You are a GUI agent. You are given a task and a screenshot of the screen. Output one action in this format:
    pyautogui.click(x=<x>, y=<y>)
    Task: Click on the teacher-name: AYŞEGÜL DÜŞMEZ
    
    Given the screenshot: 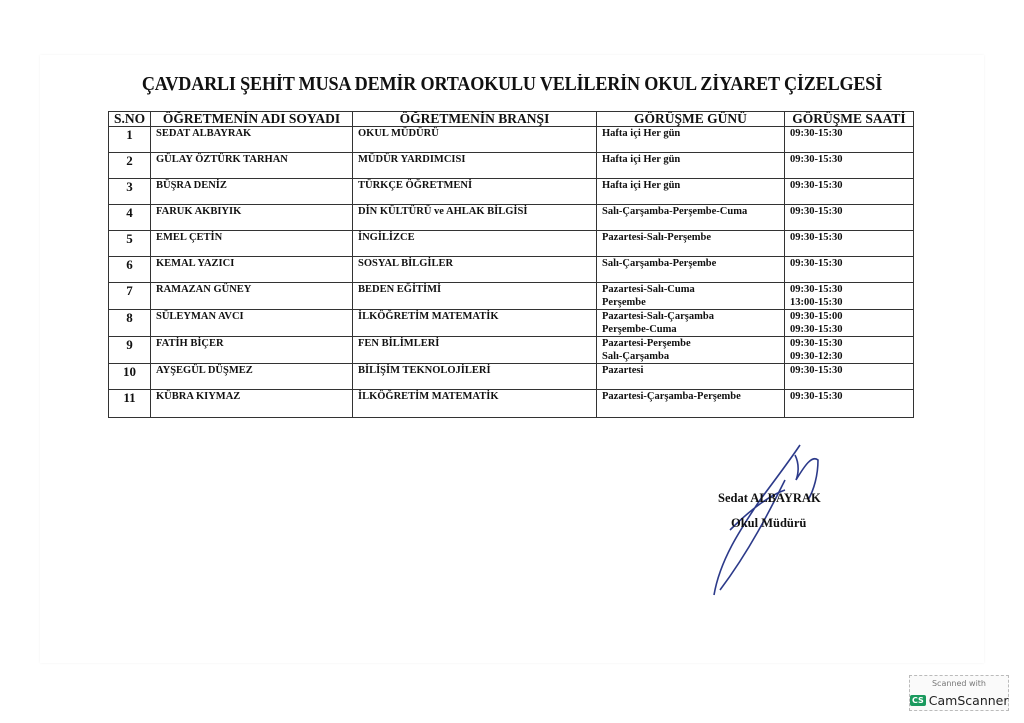 What is the action you would take?
    pyautogui.click(x=251, y=376)
    